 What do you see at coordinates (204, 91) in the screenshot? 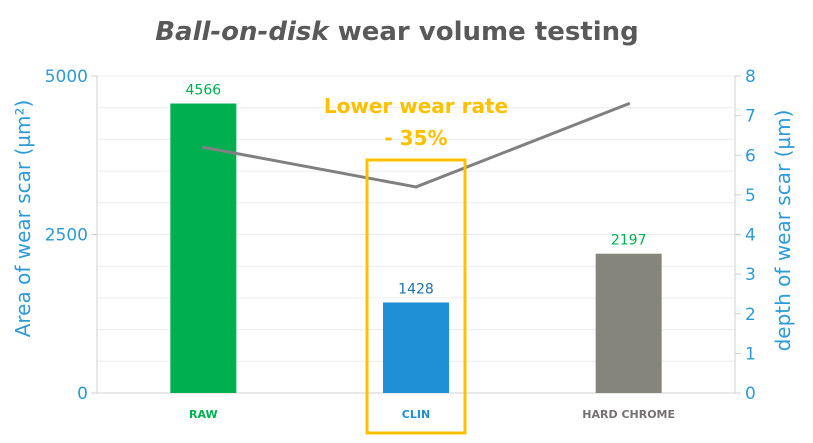
I see `bar-value-label: 4566` at bounding box center [204, 91].